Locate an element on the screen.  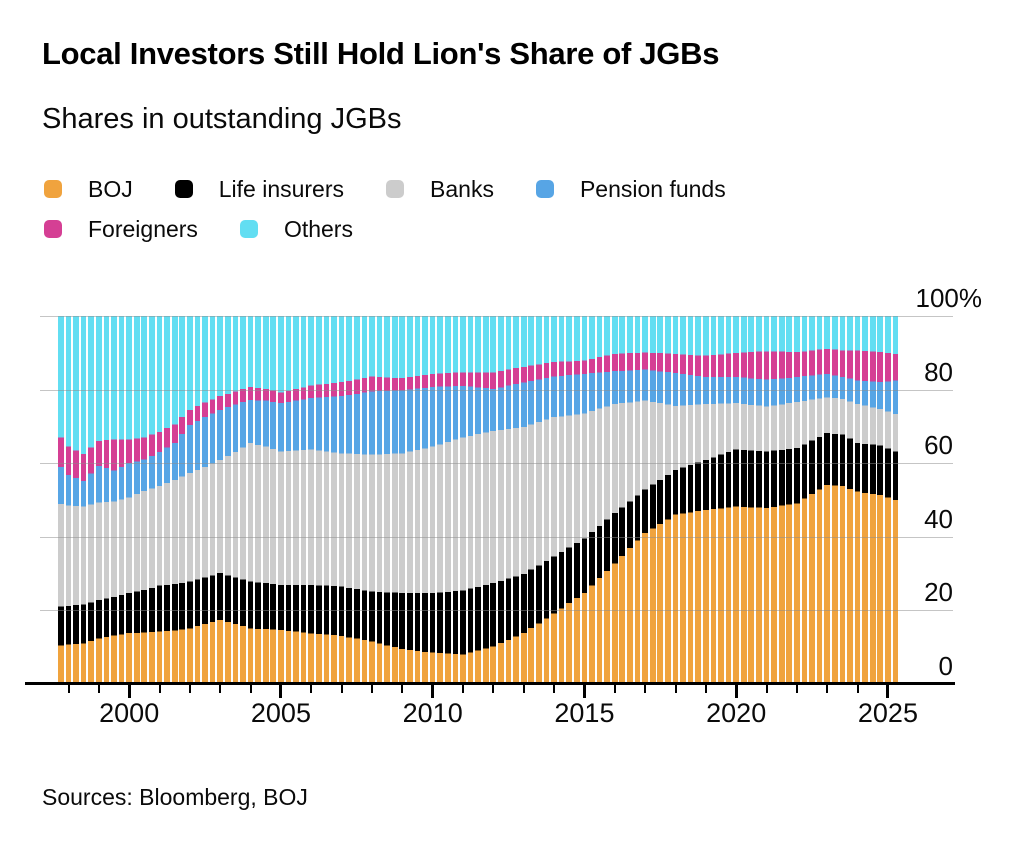
y-axis-tick-label: 20 is located at coordinates (938, 592).